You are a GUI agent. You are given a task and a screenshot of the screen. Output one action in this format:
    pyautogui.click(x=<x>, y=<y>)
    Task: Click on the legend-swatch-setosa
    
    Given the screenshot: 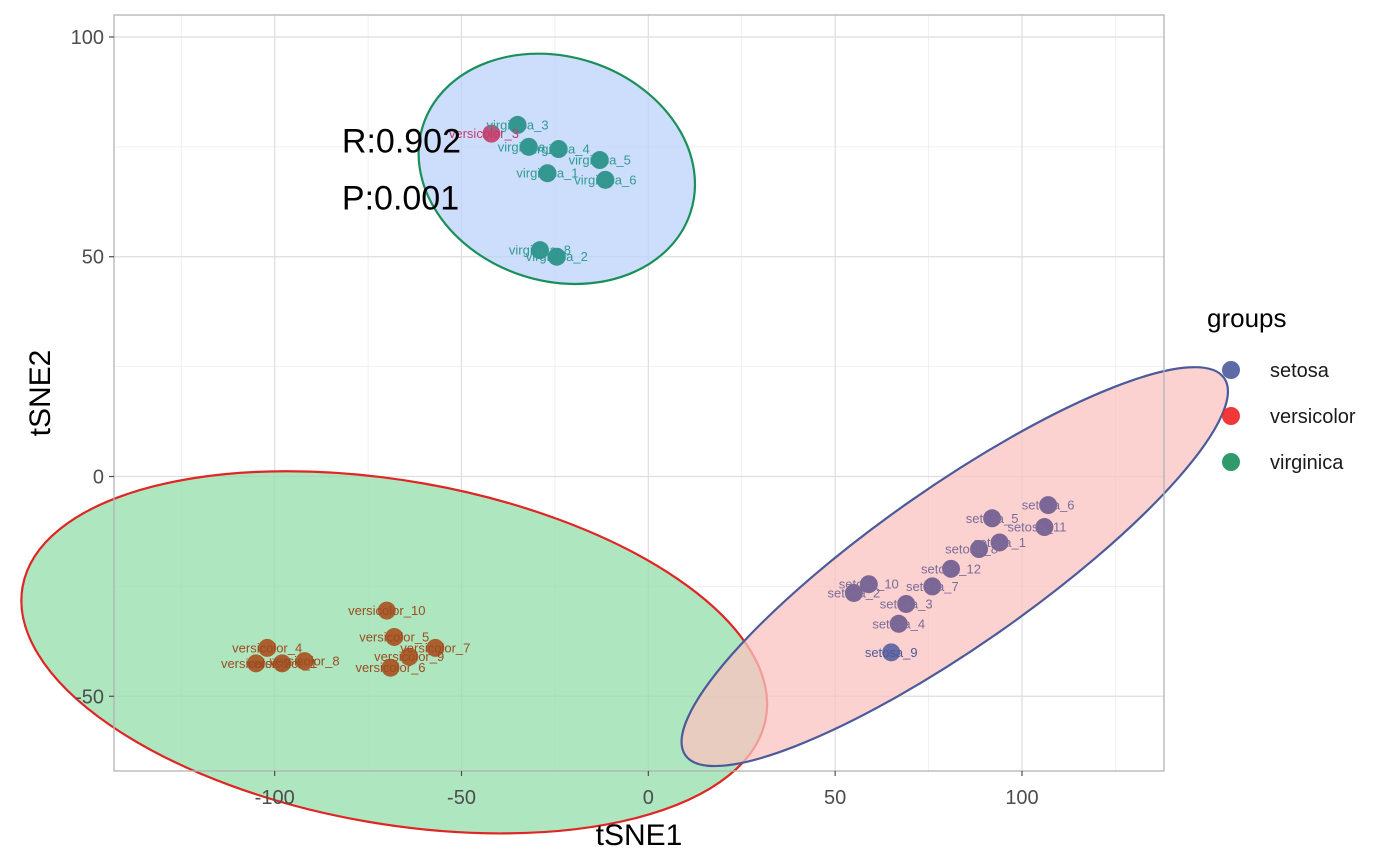 What is the action you would take?
    pyautogui.click(x=1231, y=370)
    